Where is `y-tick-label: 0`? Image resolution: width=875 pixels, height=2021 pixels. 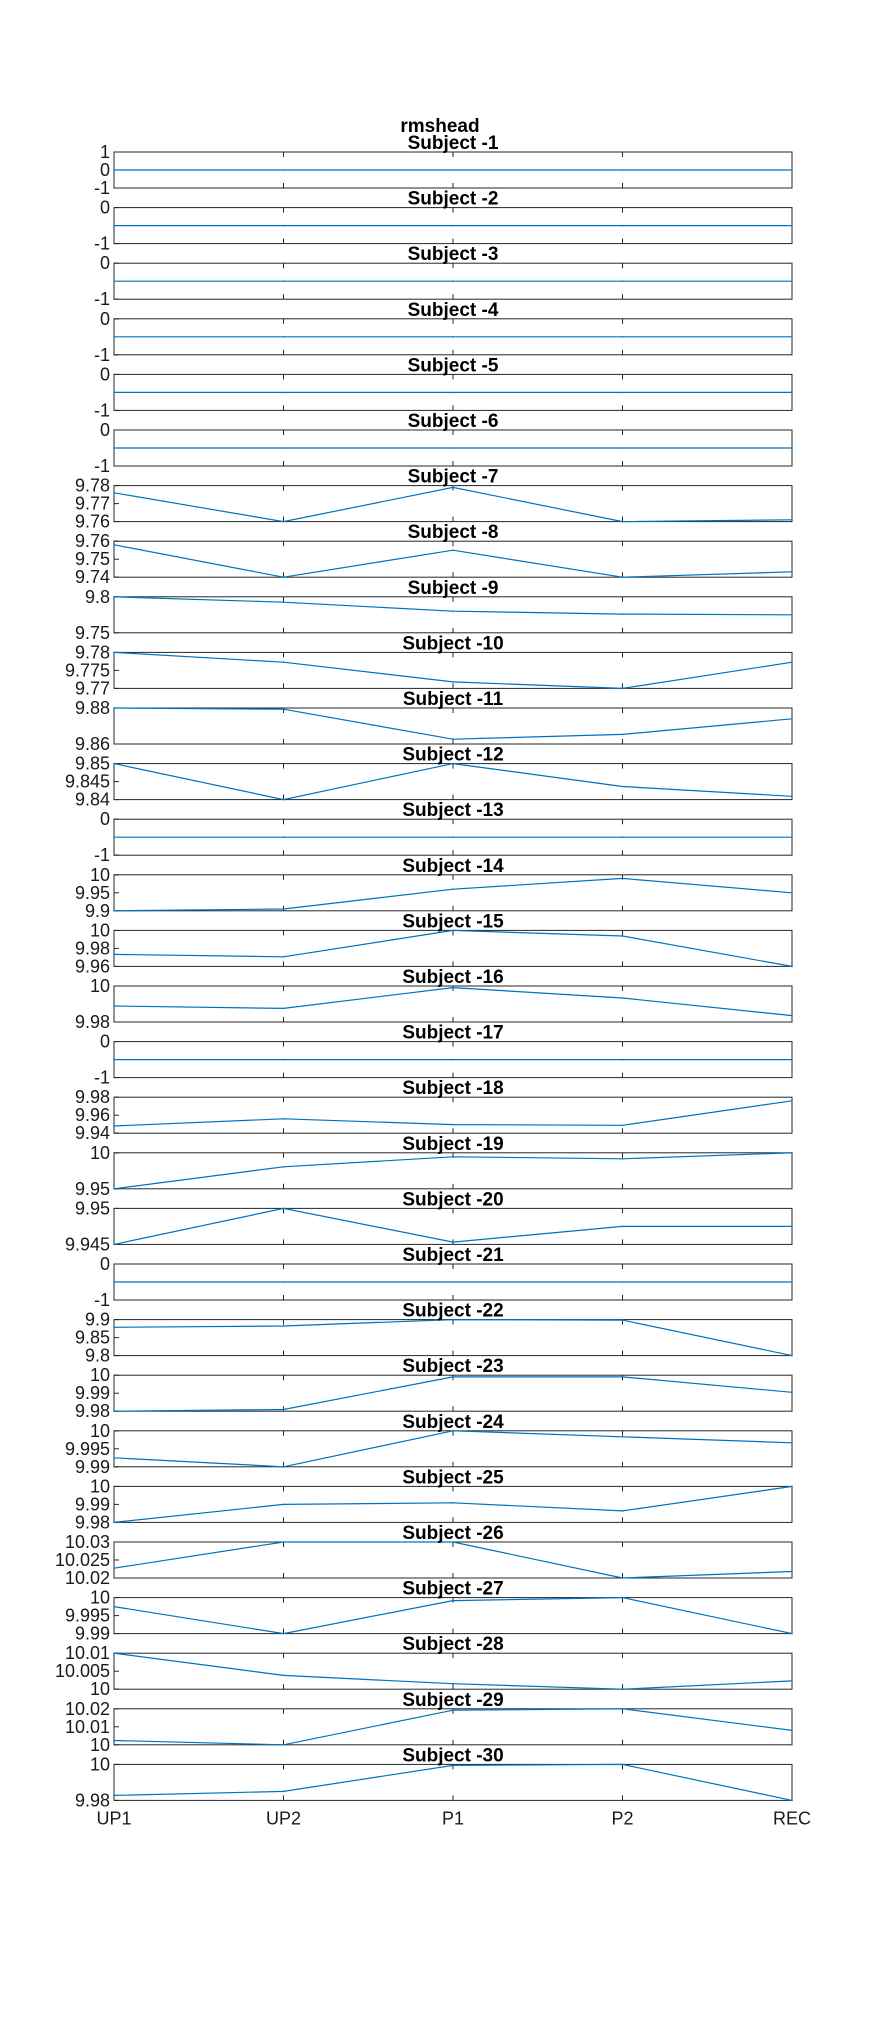
y-tick-label: 0 is located at coordinates (105, 430).